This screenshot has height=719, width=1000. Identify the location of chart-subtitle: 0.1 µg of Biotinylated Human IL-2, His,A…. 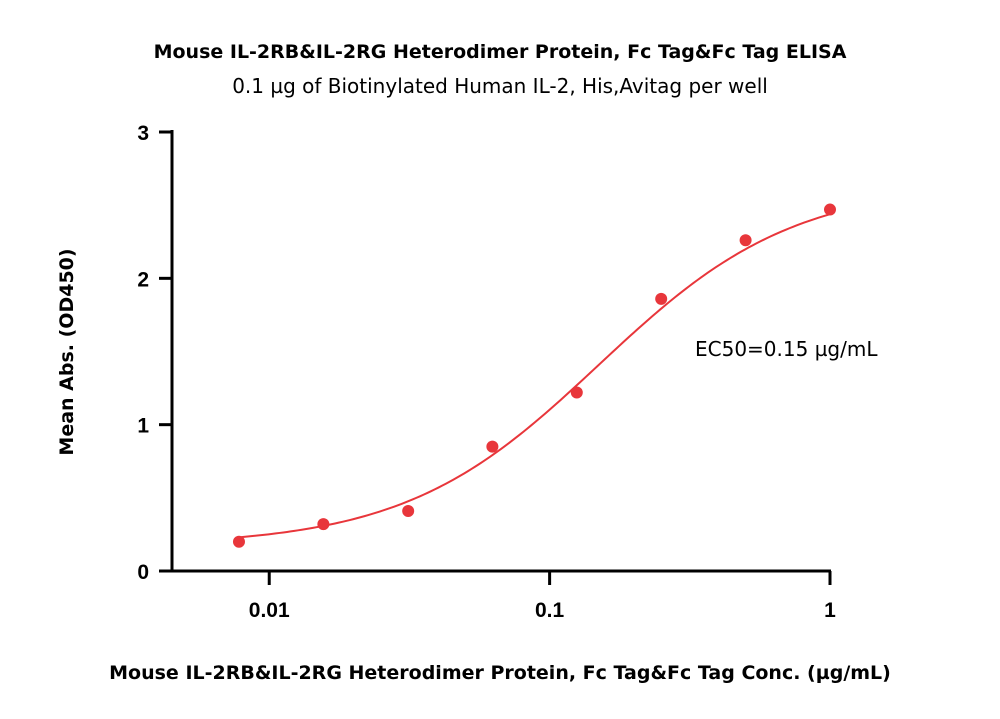
(500, 86).